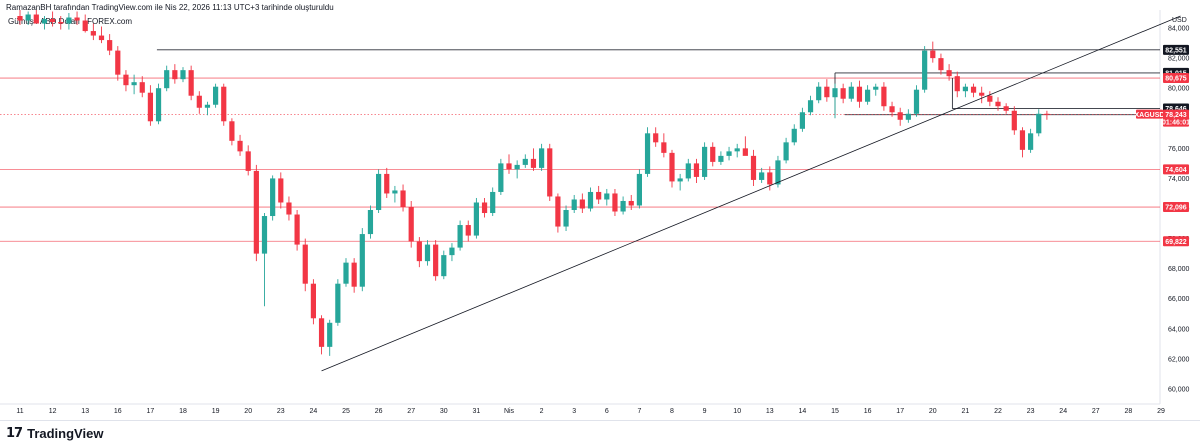 This screenshot has width=1200, height=446. What do you see at coordinates (85, 411) in the screenshot?
I see `x-tick-label: 13` at bounding box center [85, 411].